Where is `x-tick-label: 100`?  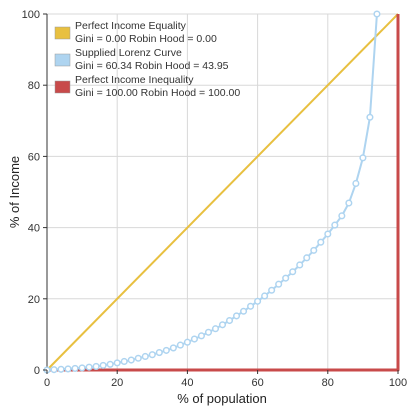 x-tick-label: 100 is located at coordinates (398, 383).